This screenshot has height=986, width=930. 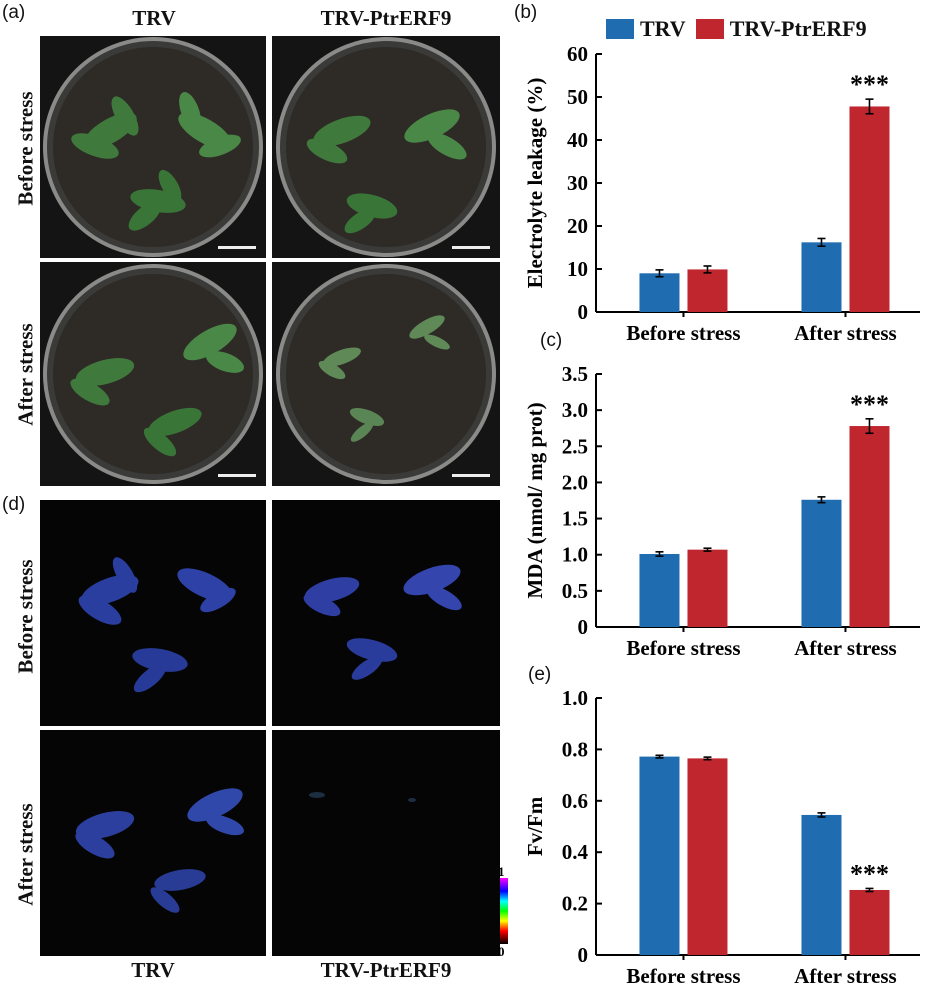 What do you see at coordinates (709, 29) in the screenshot?
I see `legend-swatch-ptrerf9` at bounding box center [709, 29].